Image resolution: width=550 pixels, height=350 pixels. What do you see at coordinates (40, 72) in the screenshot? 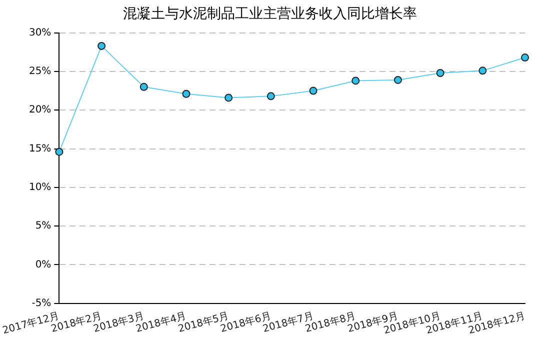
I see `y-tick-label: 25%` at bounding box center [40, 72].